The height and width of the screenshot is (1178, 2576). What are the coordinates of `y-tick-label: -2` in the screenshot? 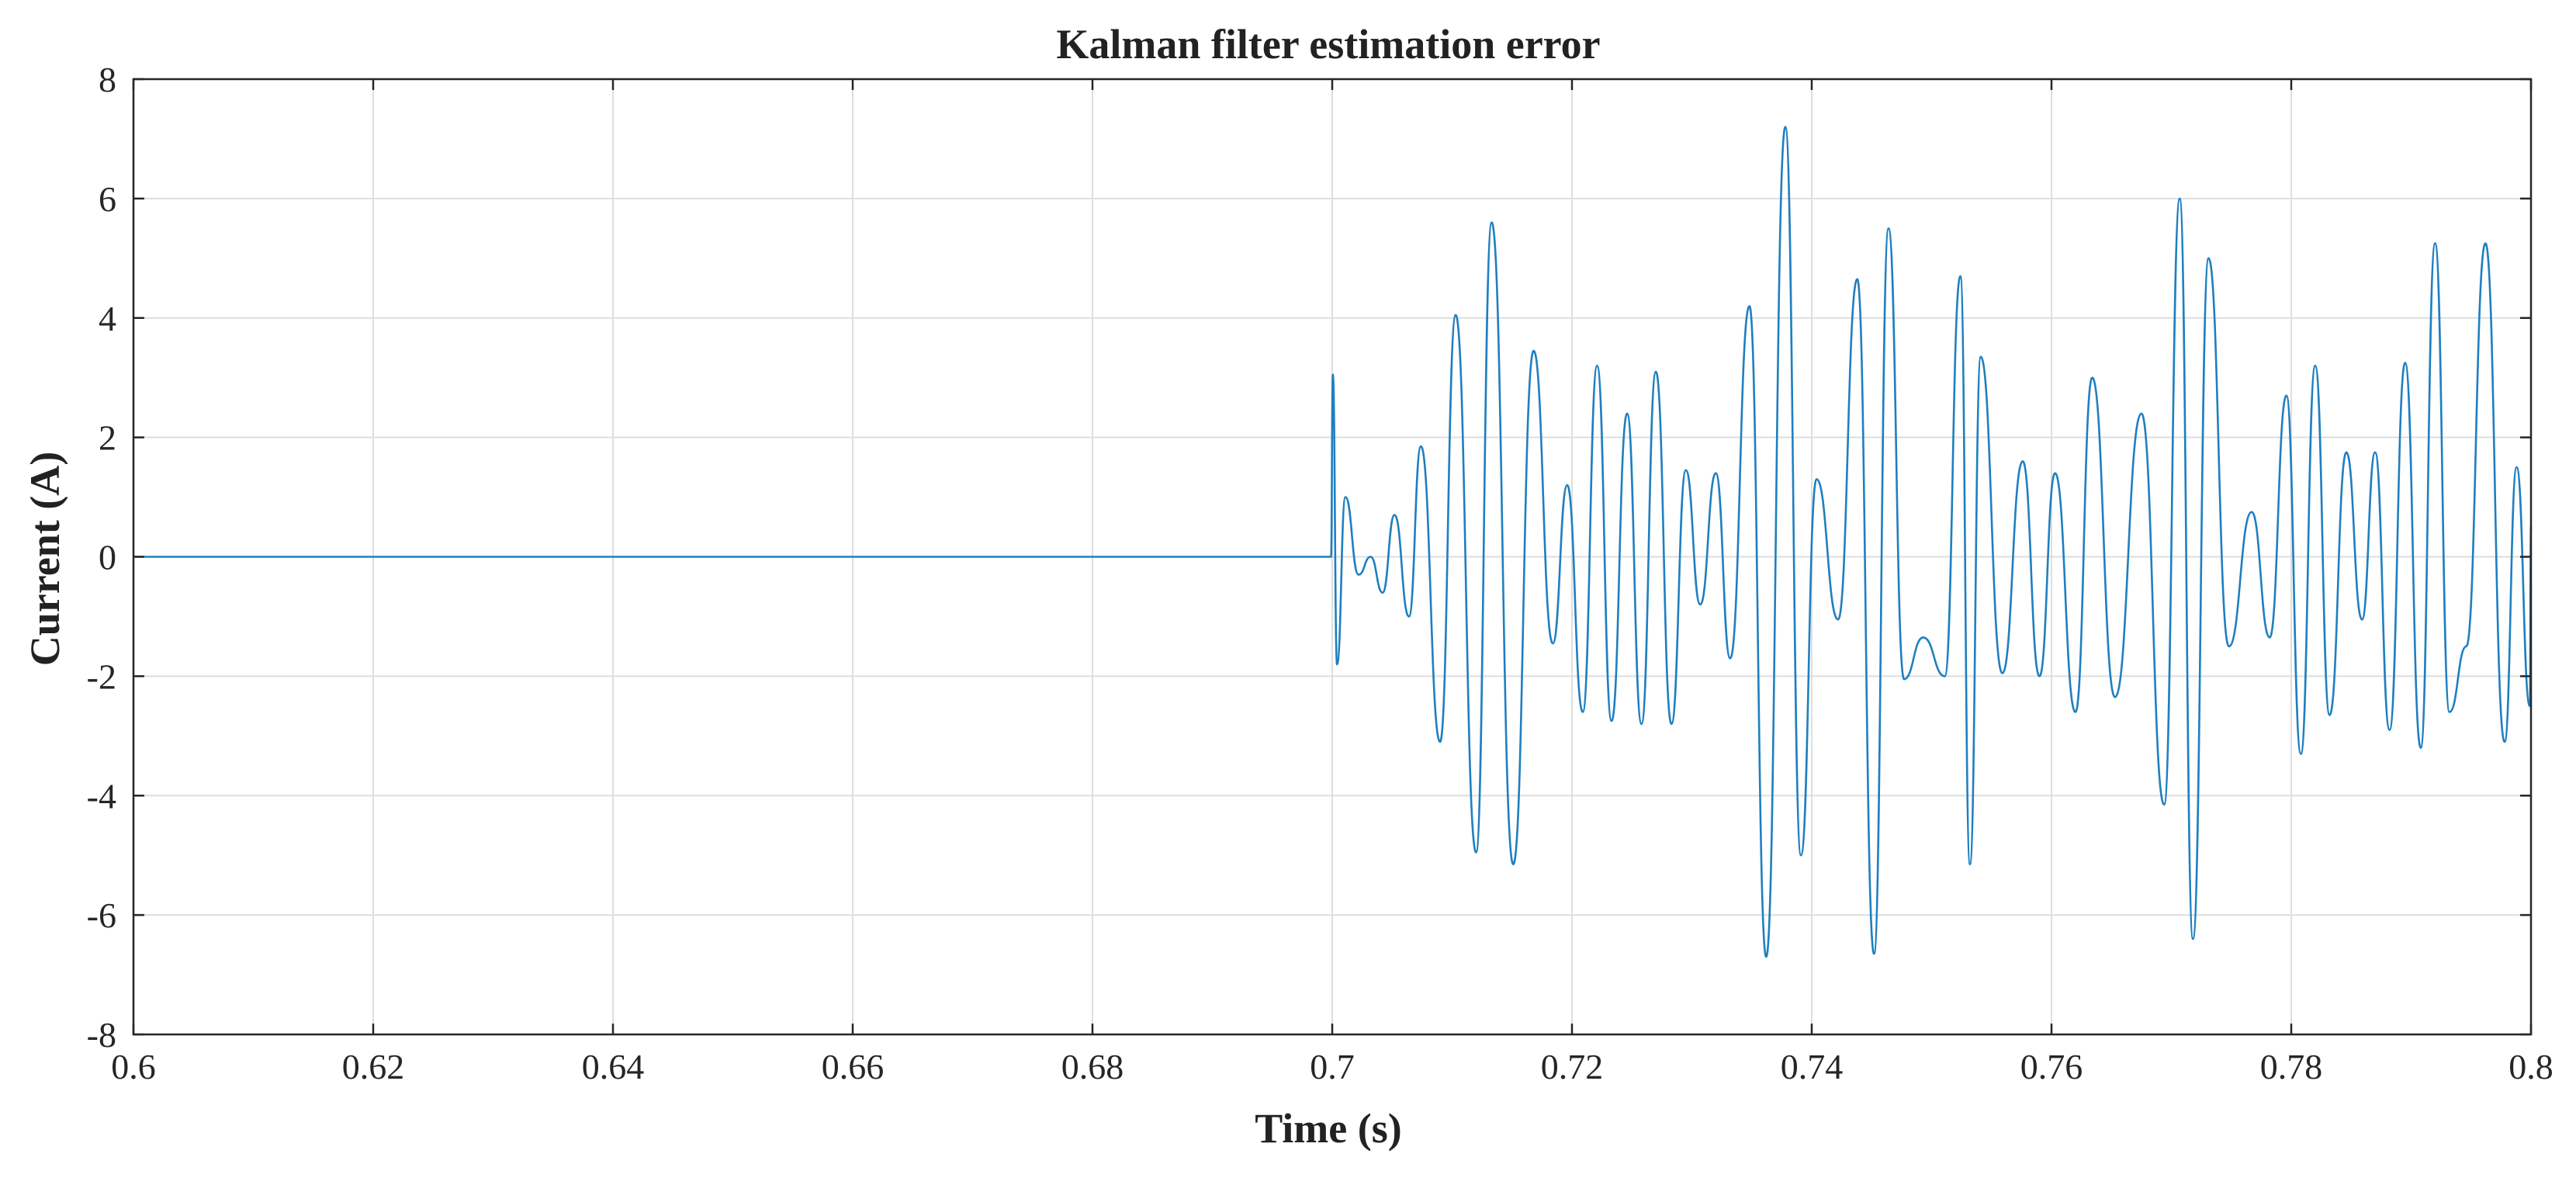 It's located at (101, 676).